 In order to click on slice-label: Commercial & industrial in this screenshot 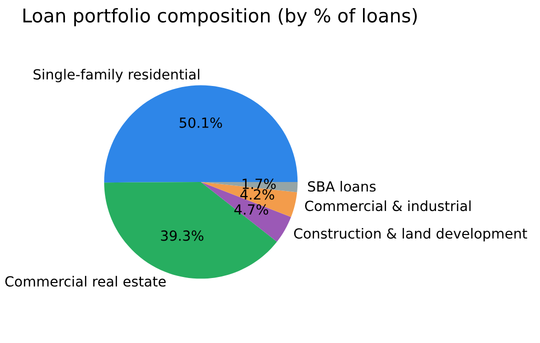, I will do `click(388, 206)`.